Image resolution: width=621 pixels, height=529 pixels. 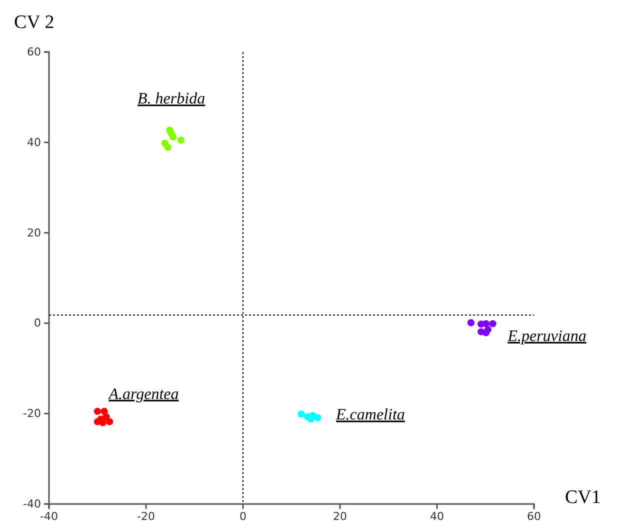 I want to click on x-tick-label: 20, so click(x=340, y=516).